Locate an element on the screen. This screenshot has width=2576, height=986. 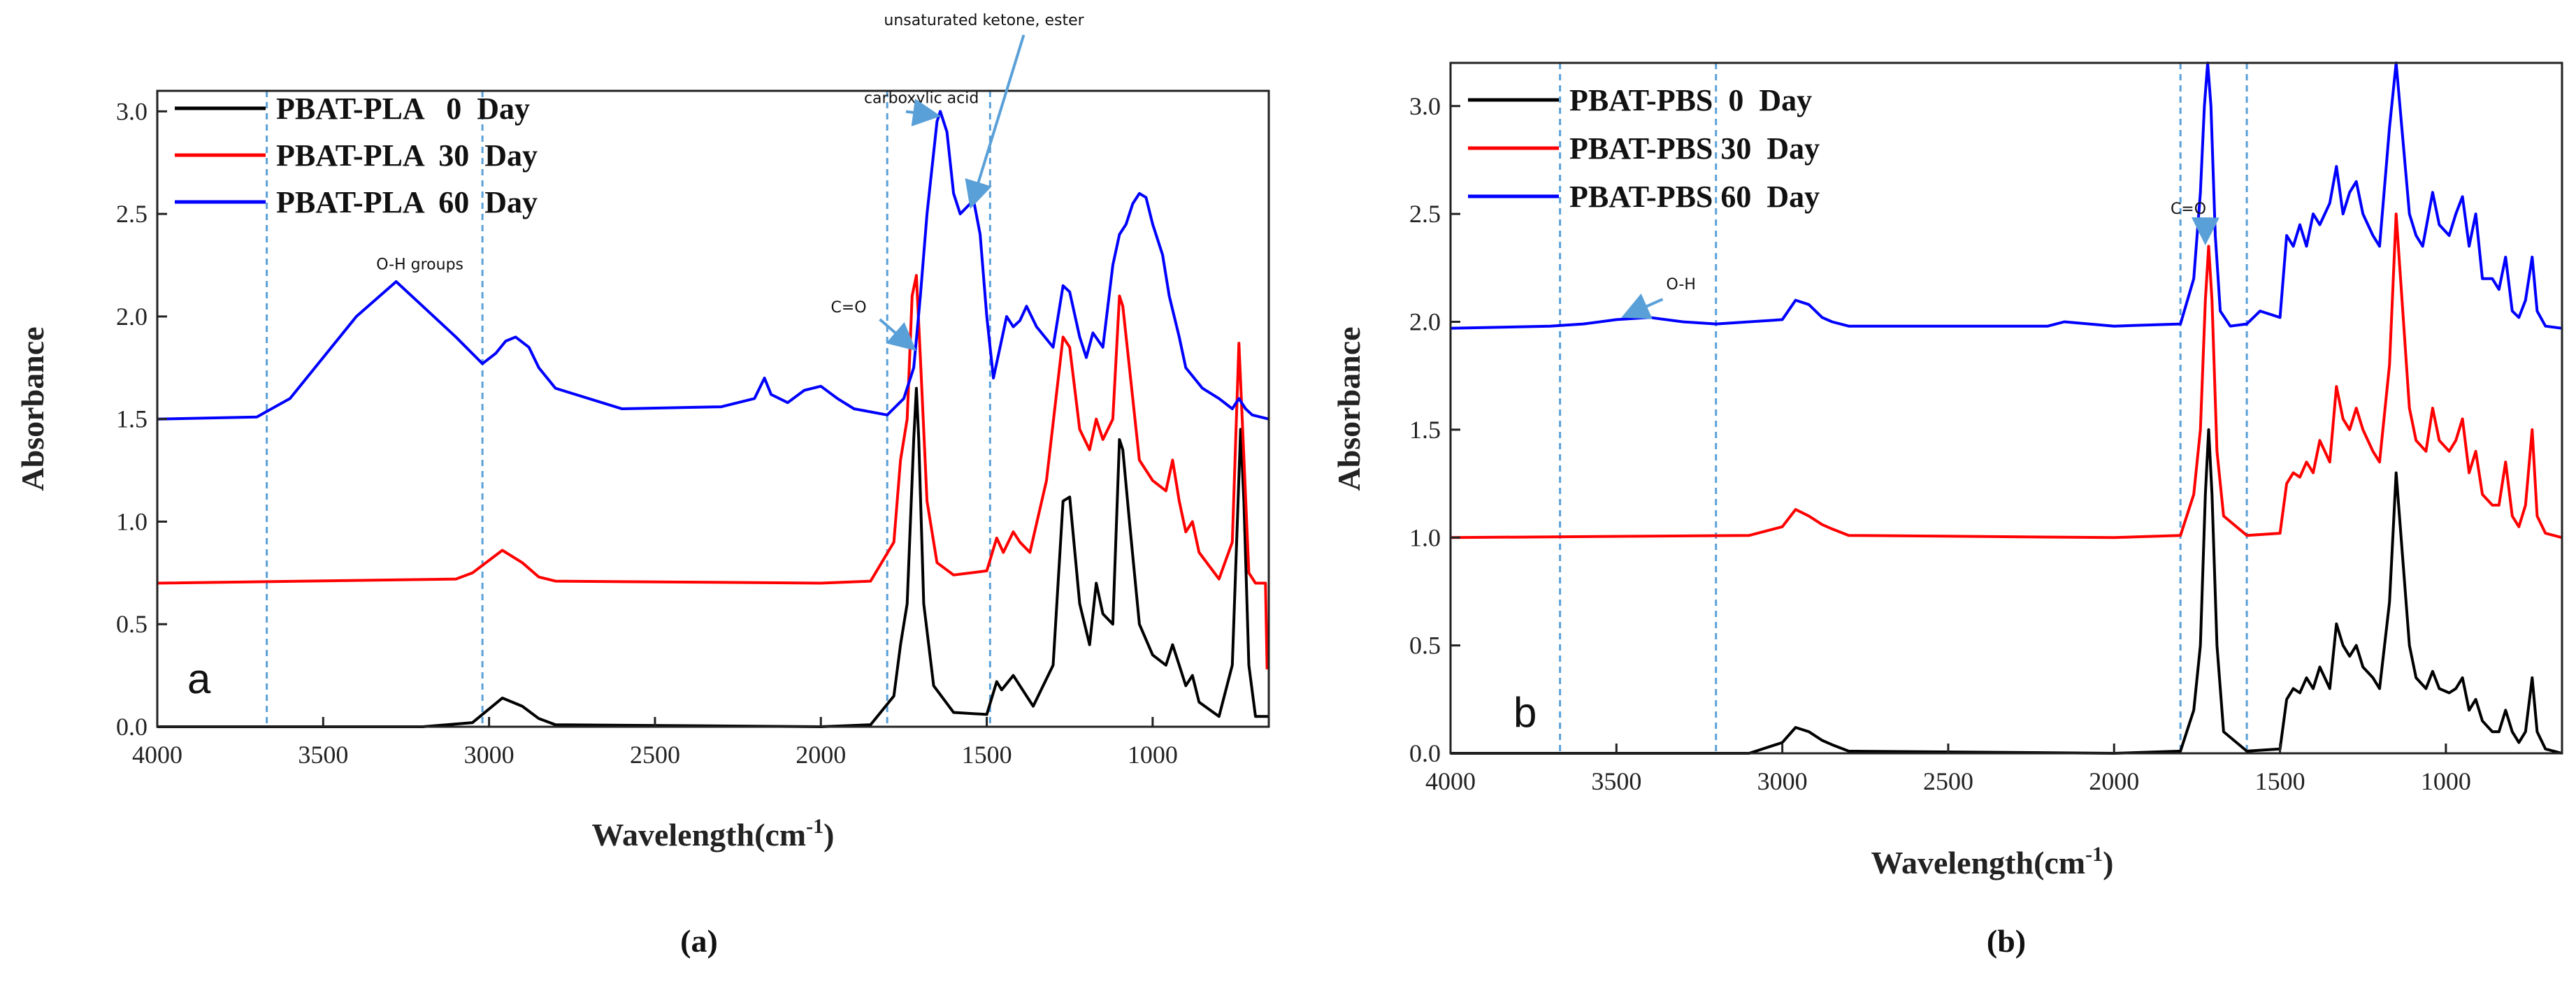
x-tick-label-b-6: 1000 is located at coordinates (2446, 781).